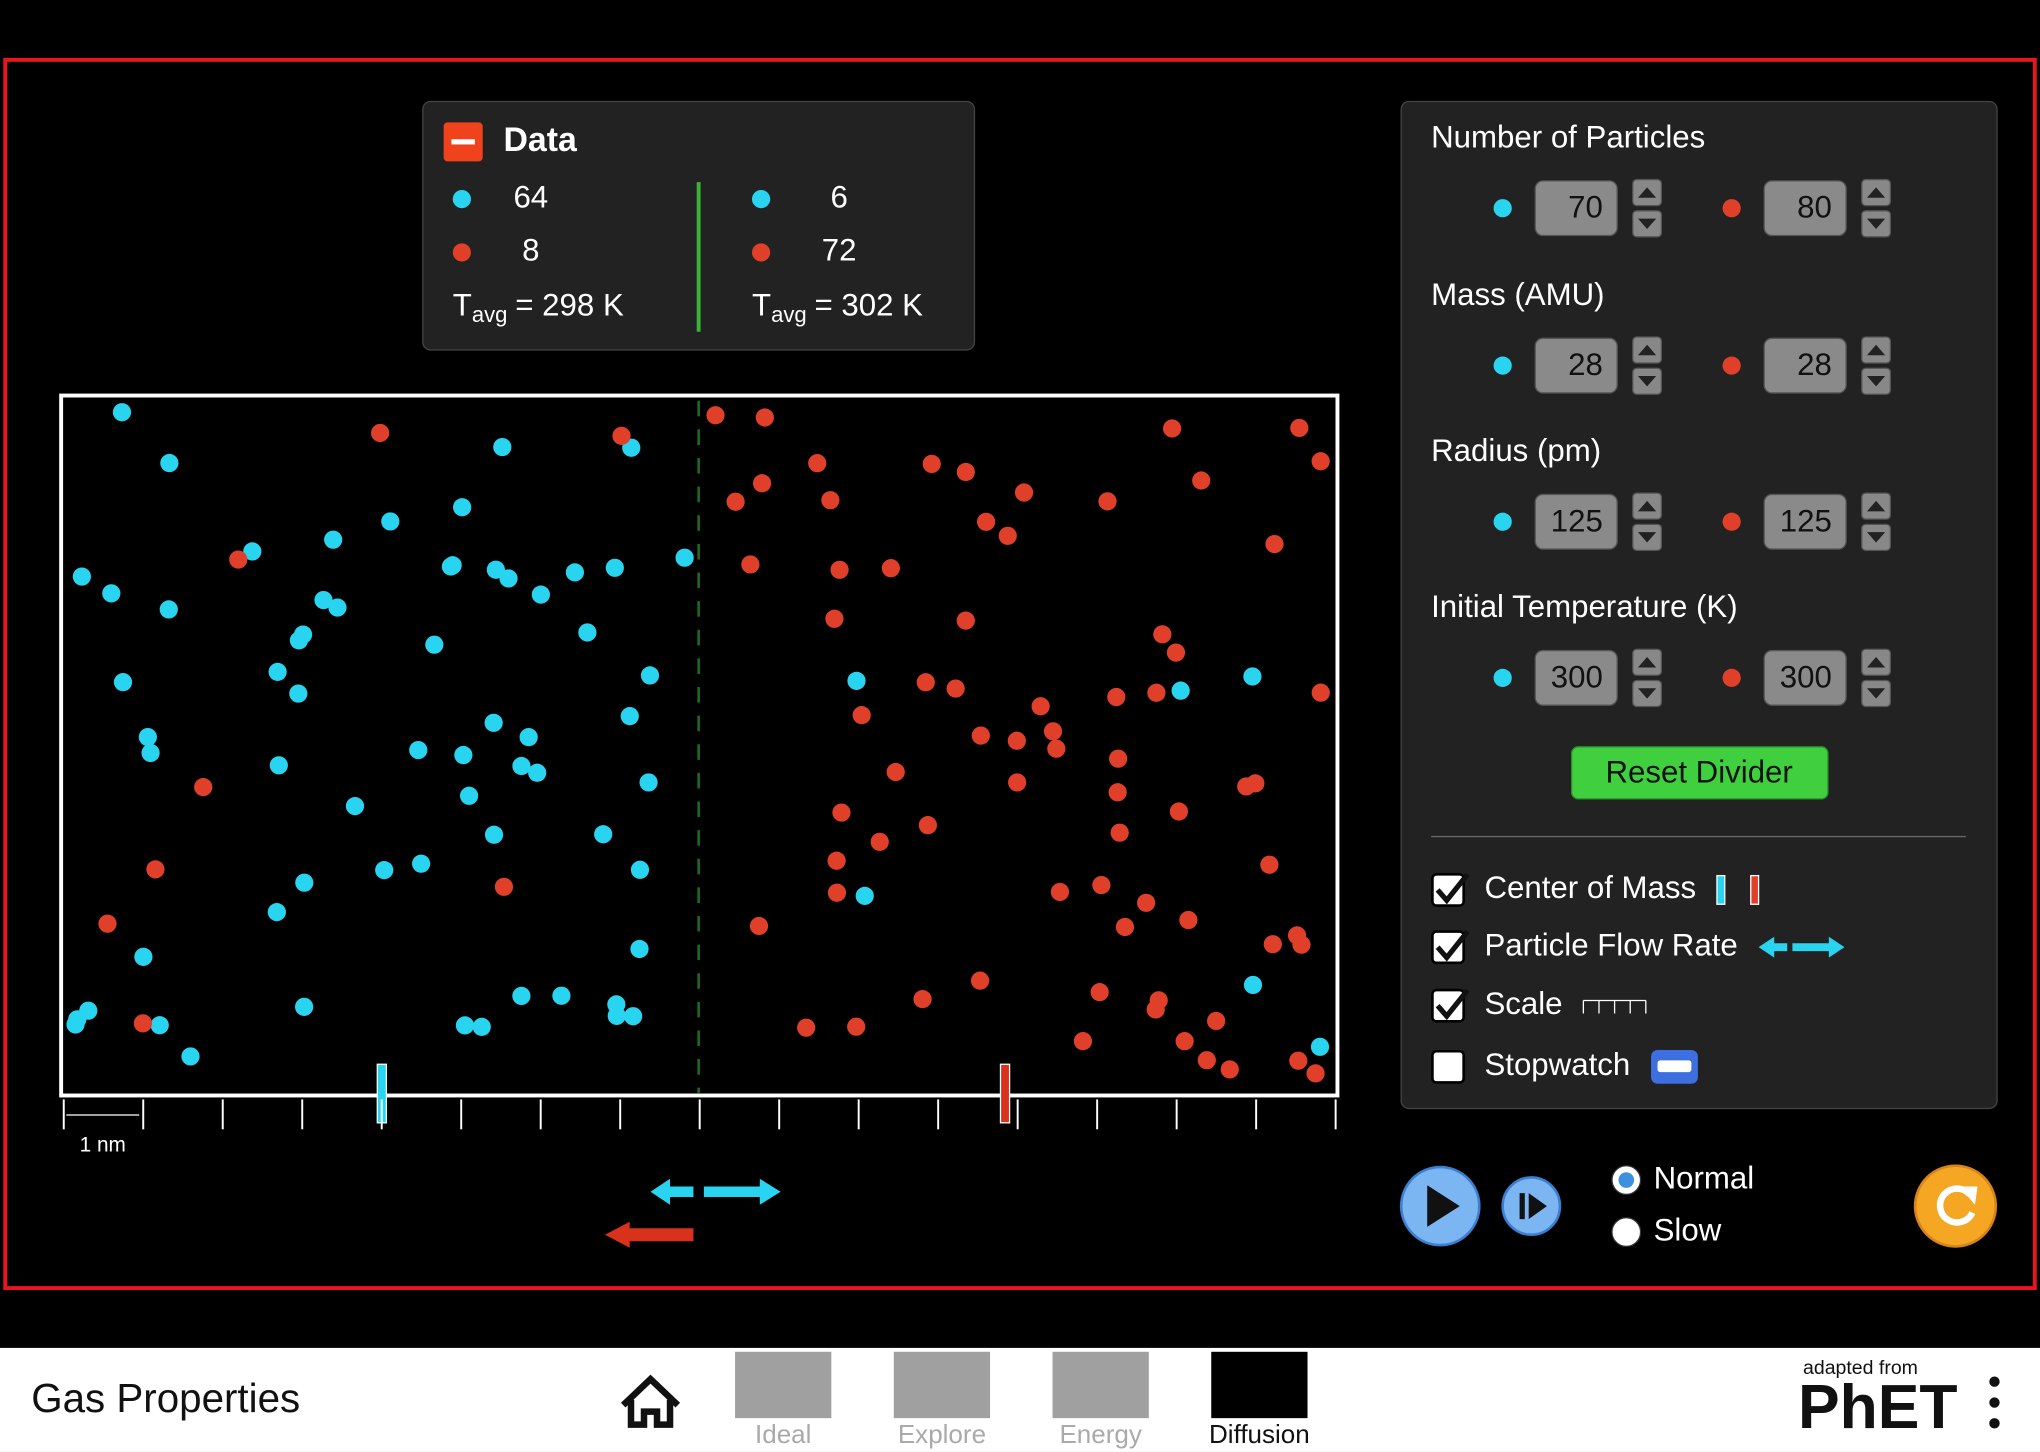 This screenshot has width=2040, height=1452. What do you see at coordinates (1878, 1407) in the screenshot?
I see `phet-logo: PhET` at bounding box center [1878, 1407].